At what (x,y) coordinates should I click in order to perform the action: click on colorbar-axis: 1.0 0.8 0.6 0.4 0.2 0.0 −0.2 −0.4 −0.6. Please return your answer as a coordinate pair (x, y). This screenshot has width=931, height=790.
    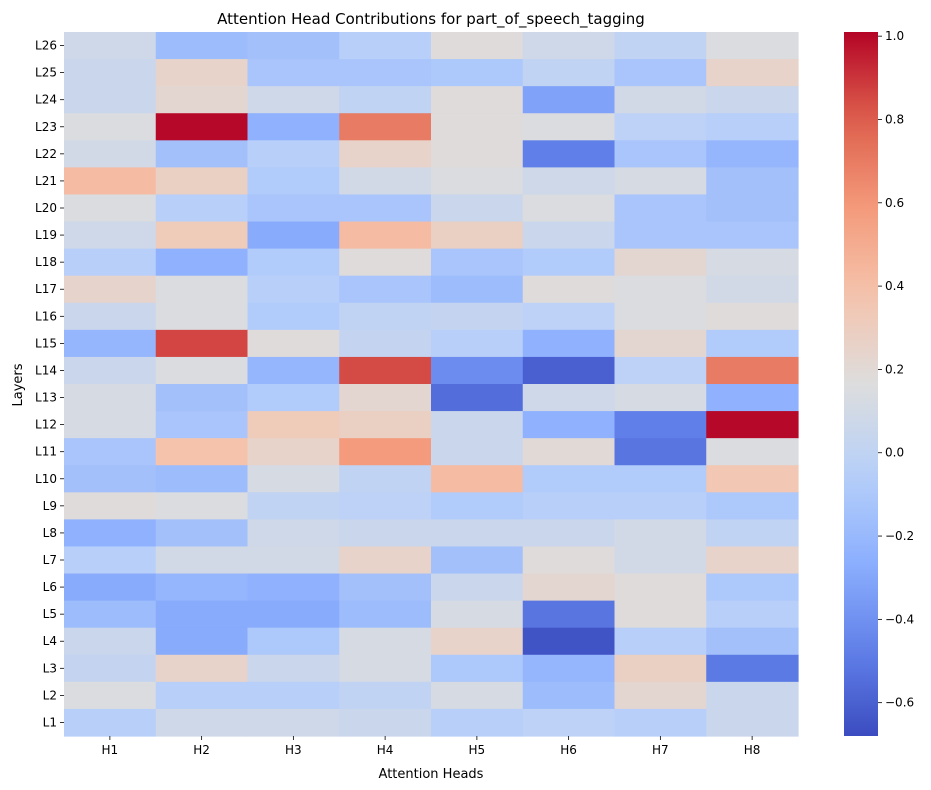
    Looking at the image, I should click on (896, 369).